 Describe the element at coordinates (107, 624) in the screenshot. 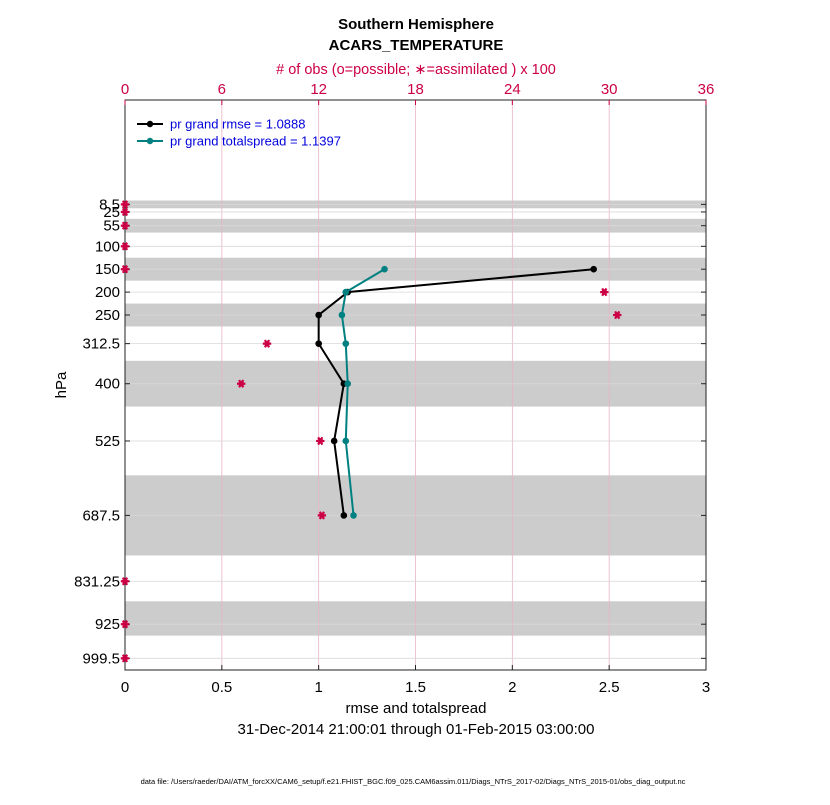

I see `y-tick-label-12: 925` at that location.